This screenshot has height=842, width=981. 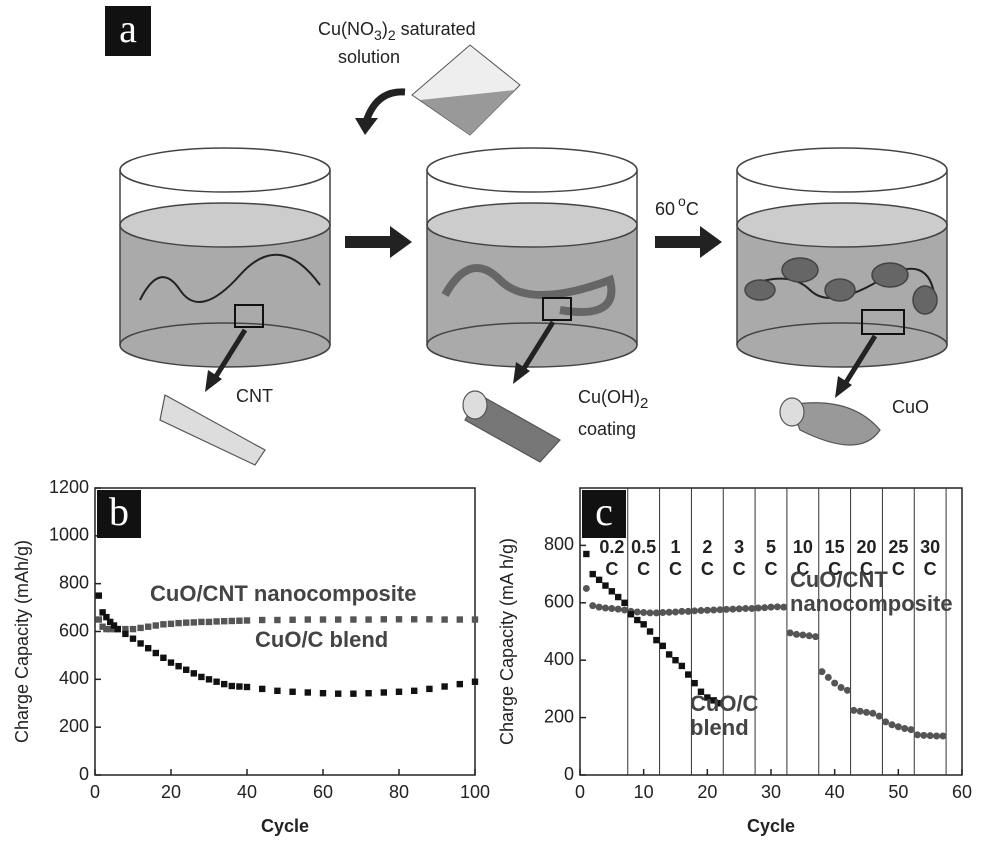 I want to click on x-tick-label: 0, so click(x=580, y=792).